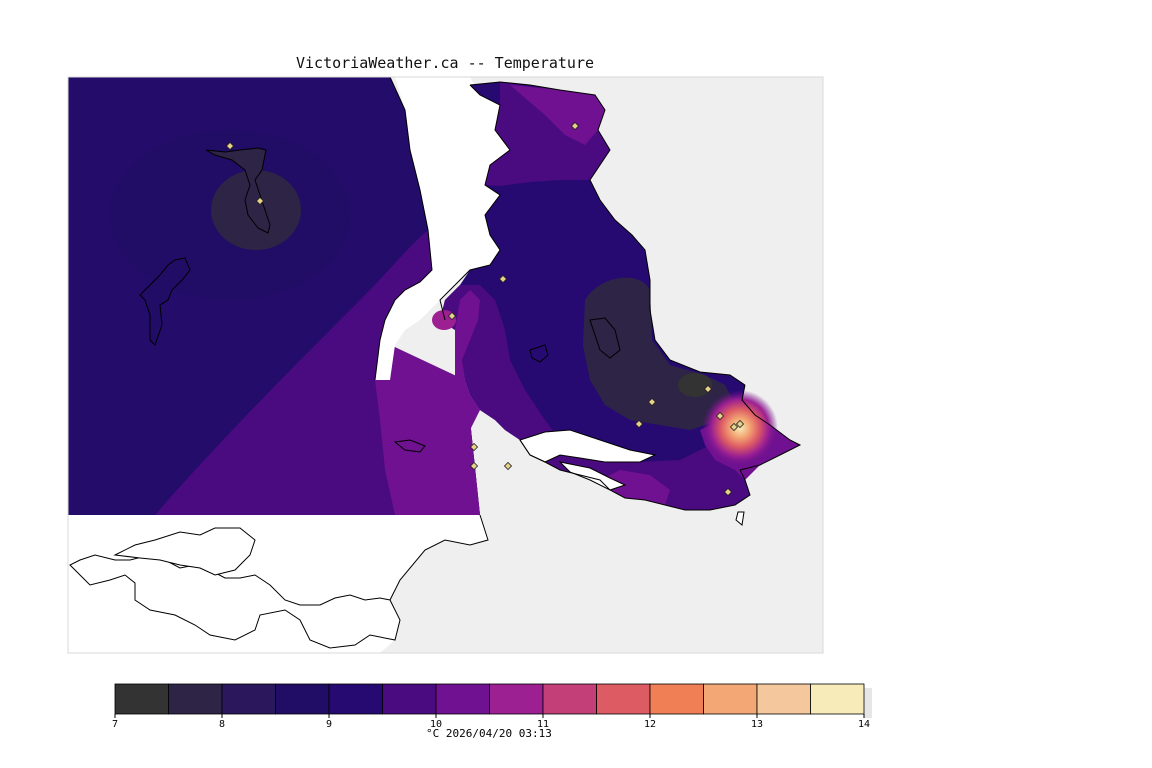 This screenshot has width=1152, height=768. I want to click on coastline-east, so click(475, 202).